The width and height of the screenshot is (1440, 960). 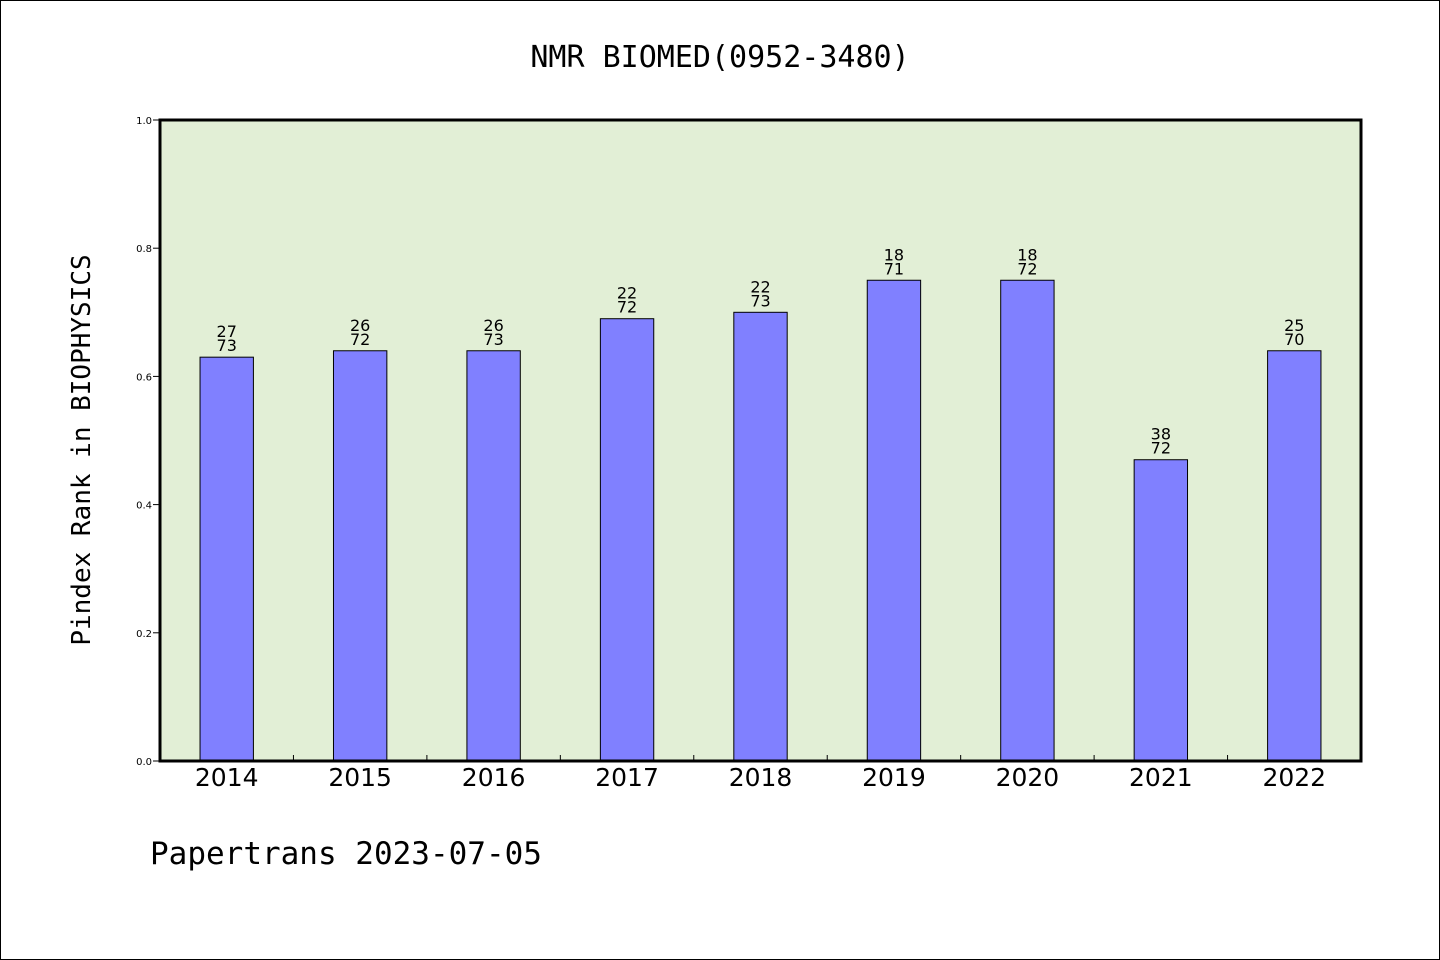 I want to click on bar-label-rank: 38, so click(x=1161, y=434).